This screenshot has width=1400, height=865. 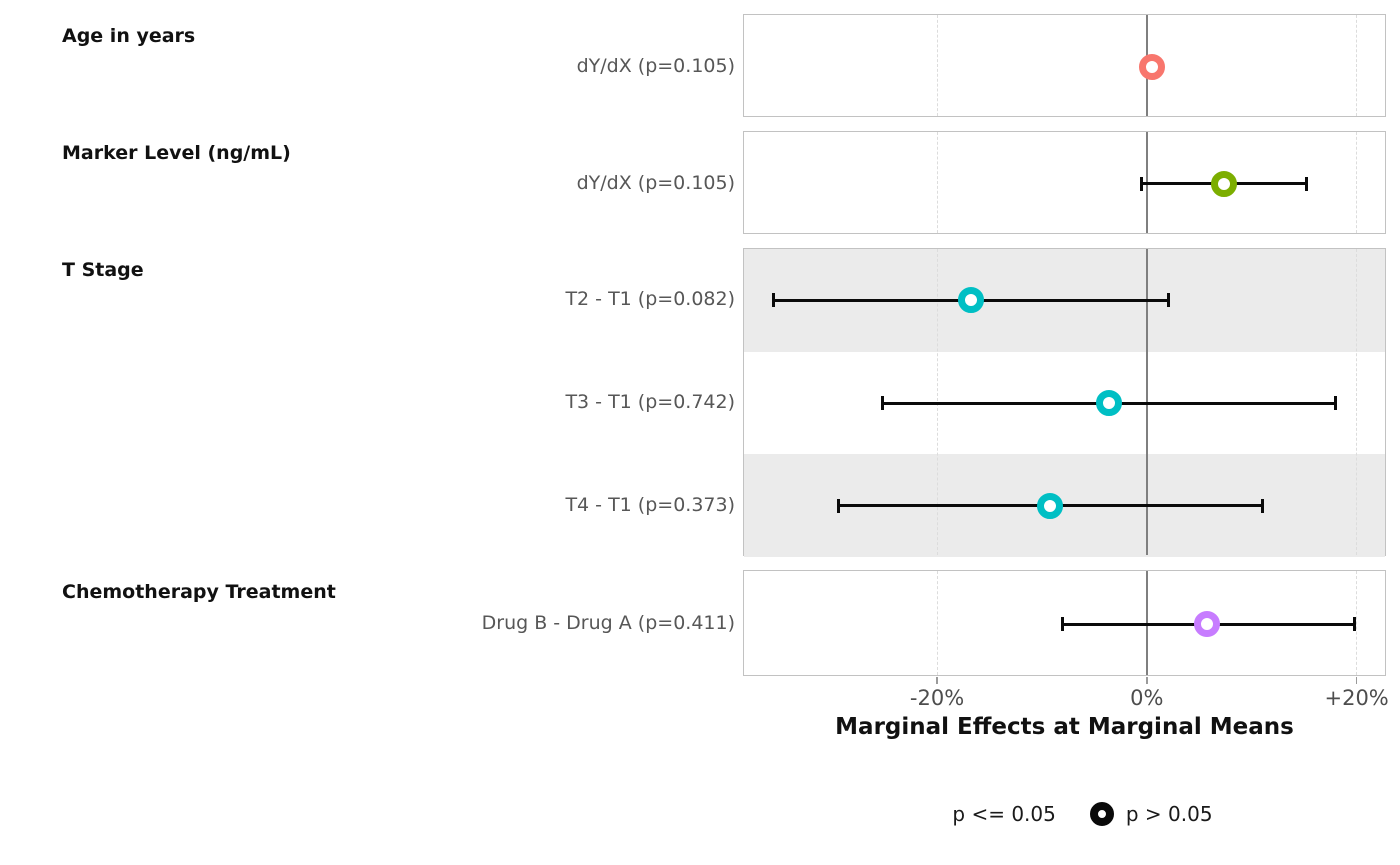 I want to click on group-title: Age in years, so click(x=129, y=36).